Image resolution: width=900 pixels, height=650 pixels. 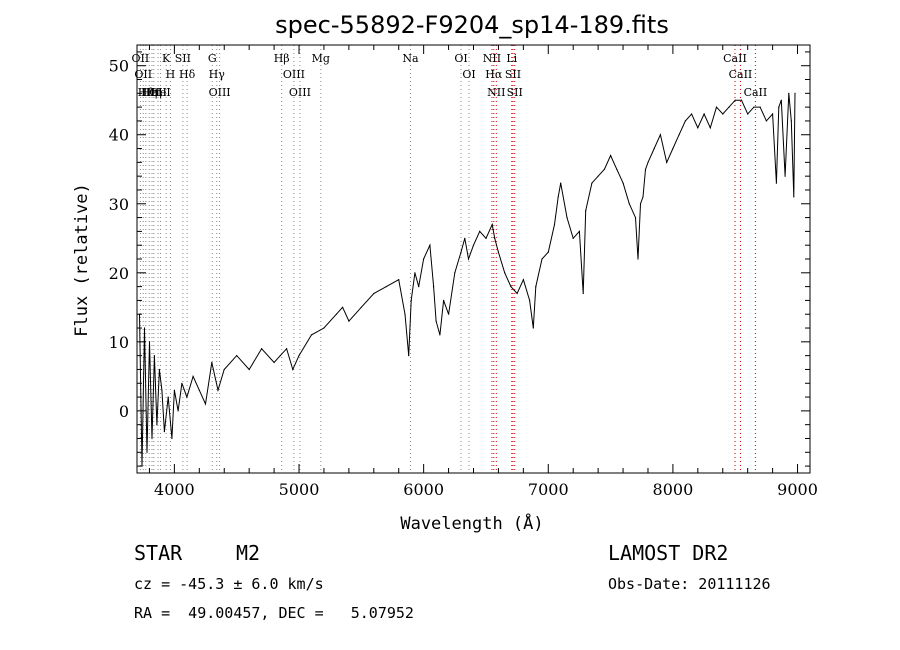 I want to click on line-marker-label-g: G, so click(x=212, y=58).